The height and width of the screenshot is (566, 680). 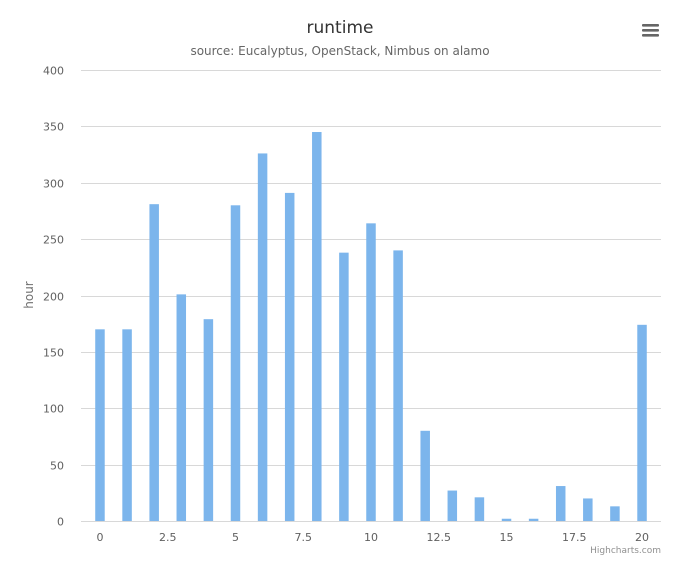 I want to click on y-tick-label: 200, so click(x=53, y=297).